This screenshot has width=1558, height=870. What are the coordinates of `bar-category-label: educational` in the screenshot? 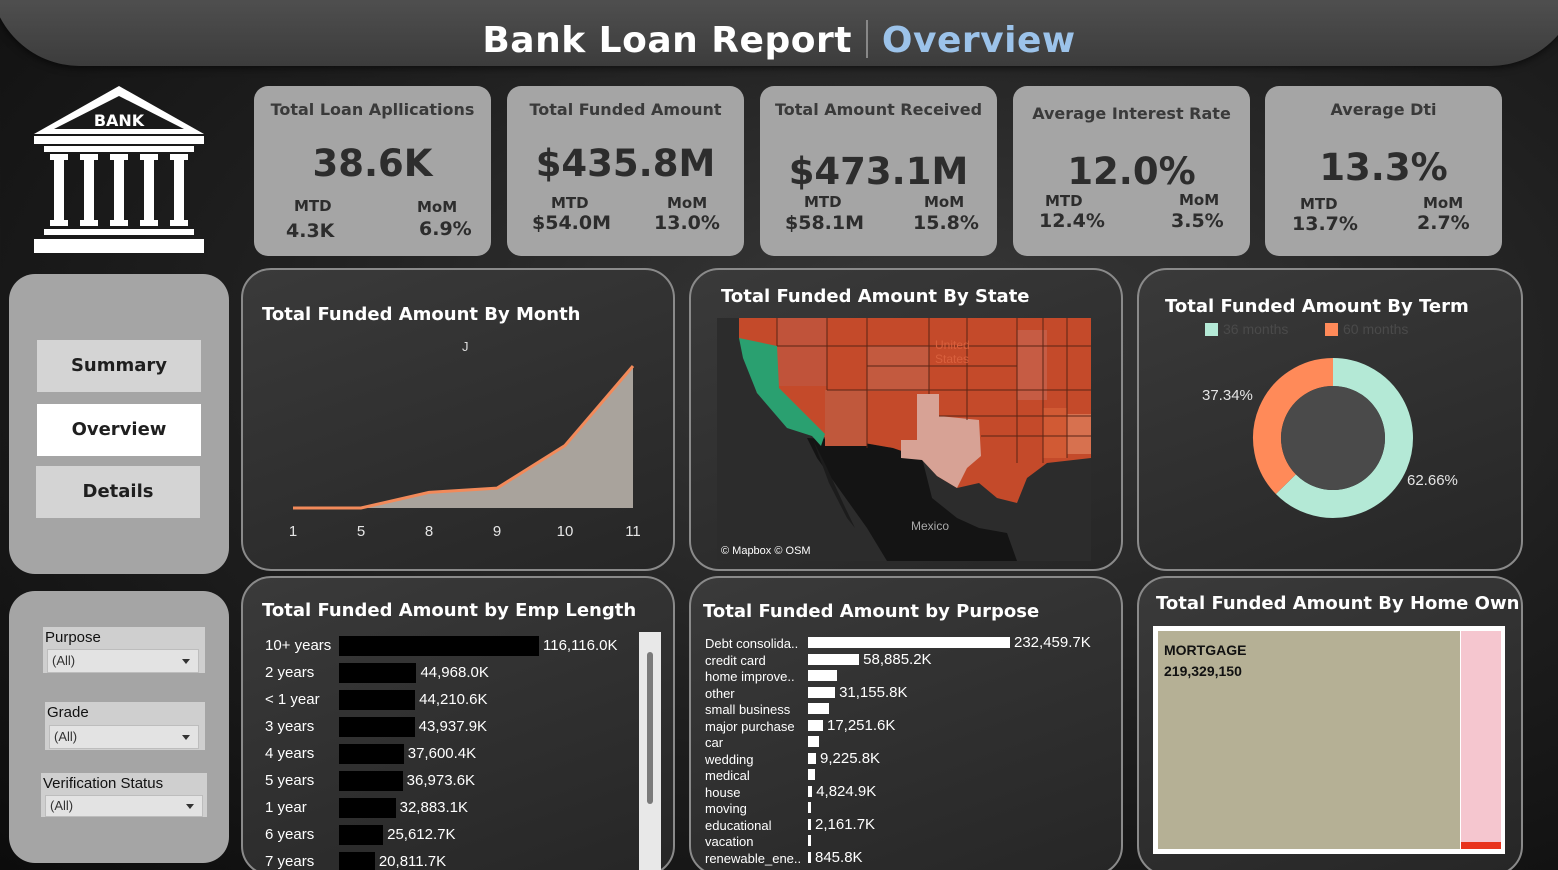 It's located at (738, 825).